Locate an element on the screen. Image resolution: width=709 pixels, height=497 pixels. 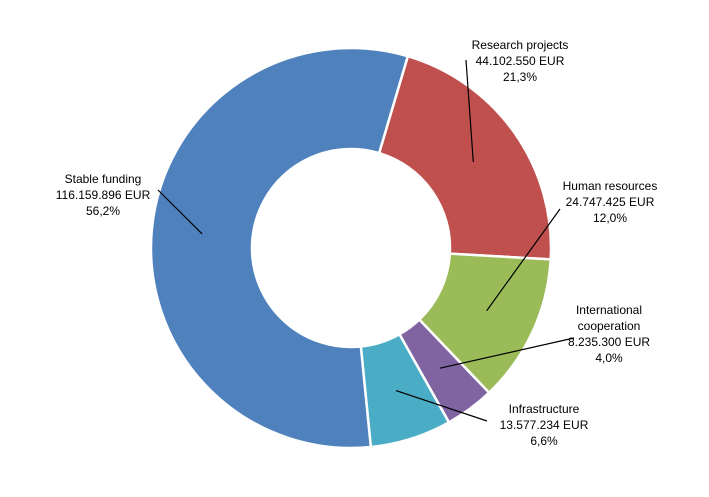
leader-line-stable-funding is located at coordinates (180, 212).